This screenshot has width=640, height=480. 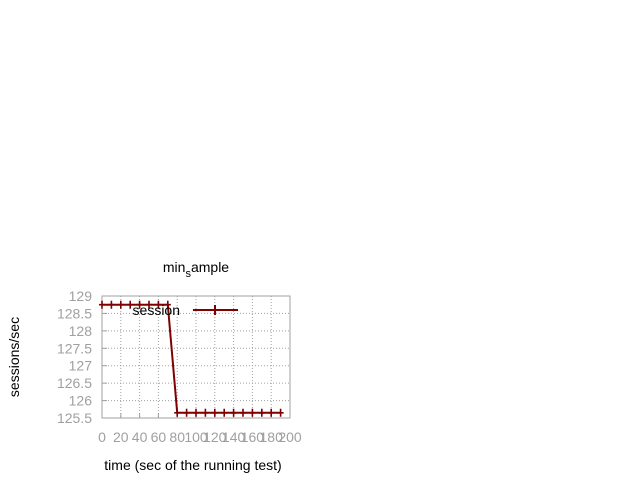 What do you see at coordinates (196, 269) in the screenshot?
I see `chart-title: minsample` at bounding box center [196, 269].